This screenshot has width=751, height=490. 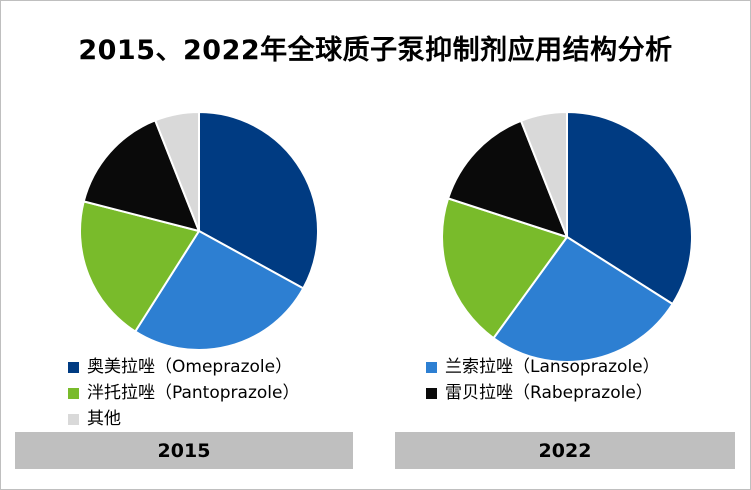 What do you see at coordinates (184, 450) in the screenshot?
I see `year-label-2015: 2015` at bounding box center [184, 450].